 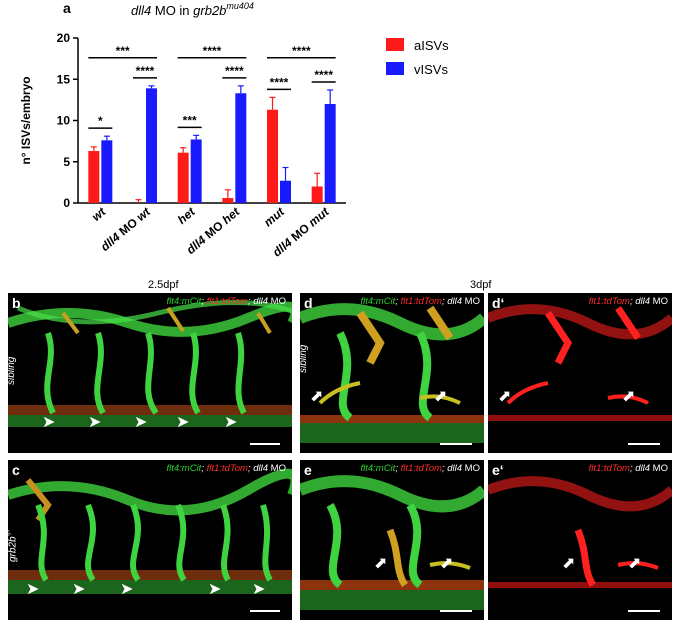 What do you see at coordinates (123, 51) in the screenshot?
I see `group-significance-stars: ***` at bounding box center [123, 51].